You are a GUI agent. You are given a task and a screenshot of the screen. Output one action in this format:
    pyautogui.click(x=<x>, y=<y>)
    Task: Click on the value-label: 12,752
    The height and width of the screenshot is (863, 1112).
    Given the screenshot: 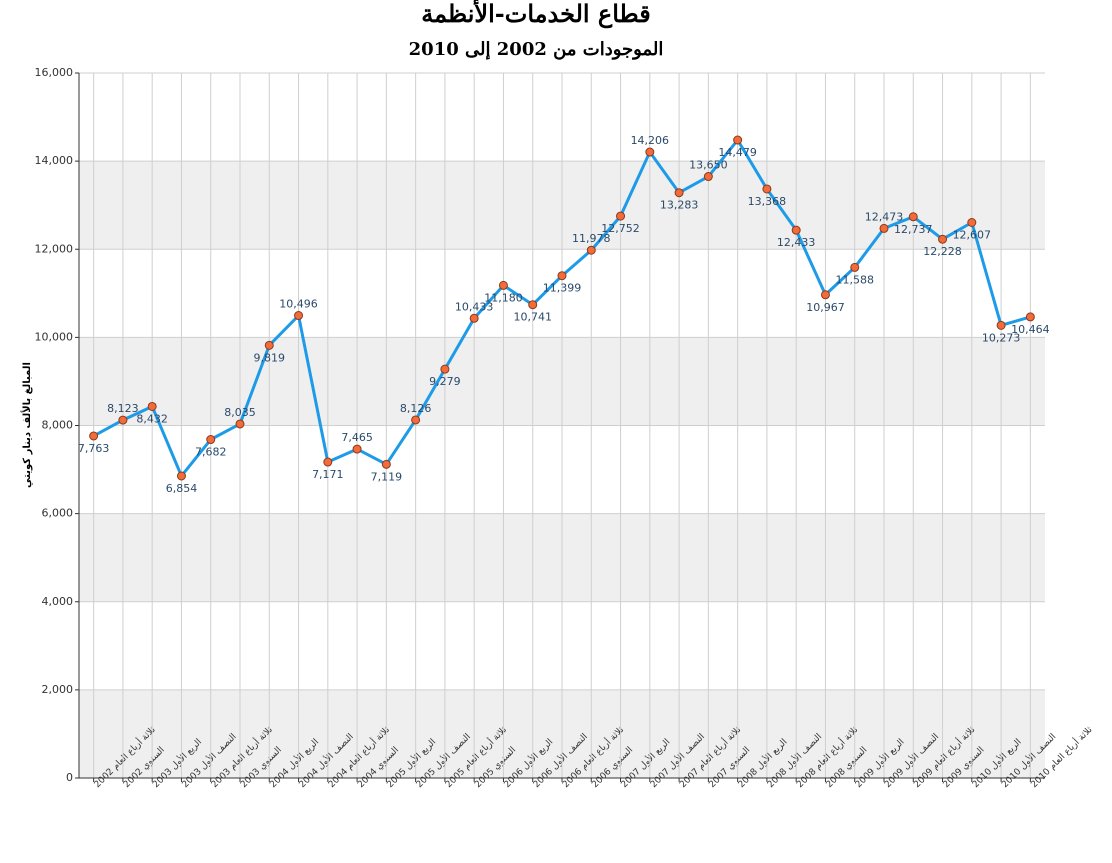 What is the action you would take?
    pyautogui.click(x=620, y=228)
    